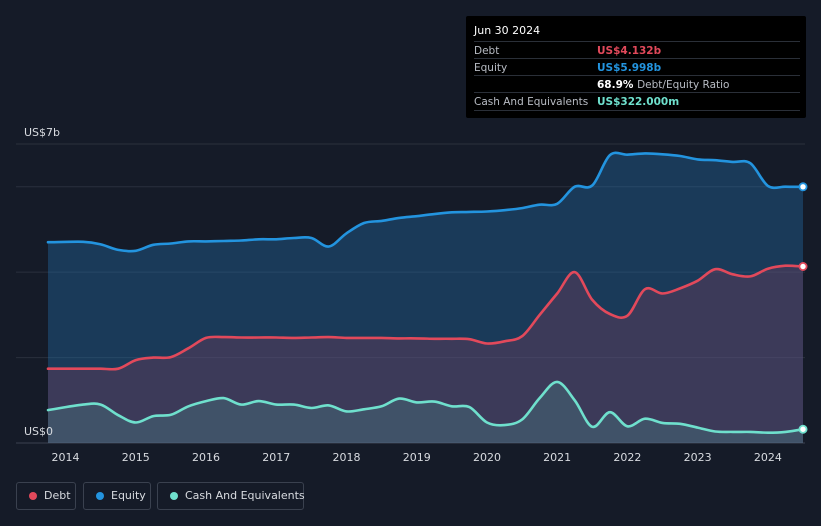 This screenshot has width=821, height=526. I want to click on legend-cash: Cash And Equivalents, so click(231, 496).